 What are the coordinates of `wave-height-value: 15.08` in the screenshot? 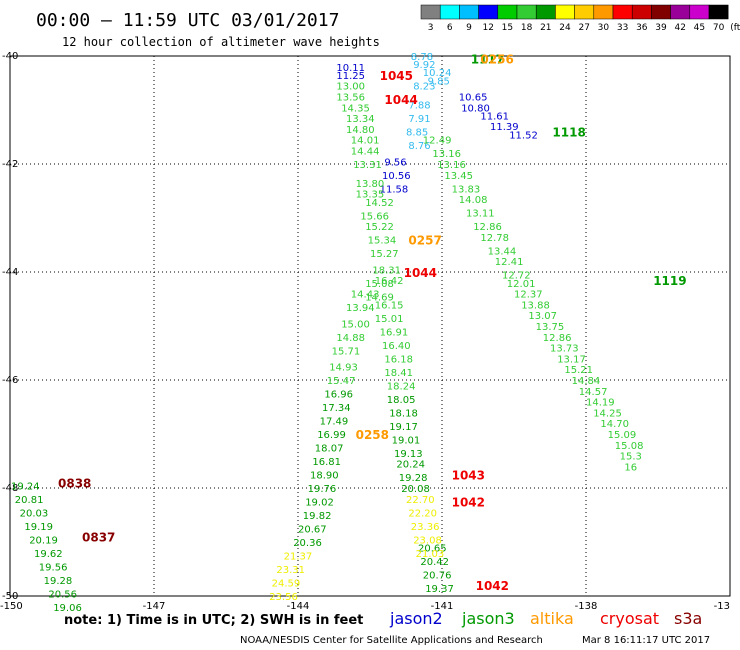 It's located at (379, 284).